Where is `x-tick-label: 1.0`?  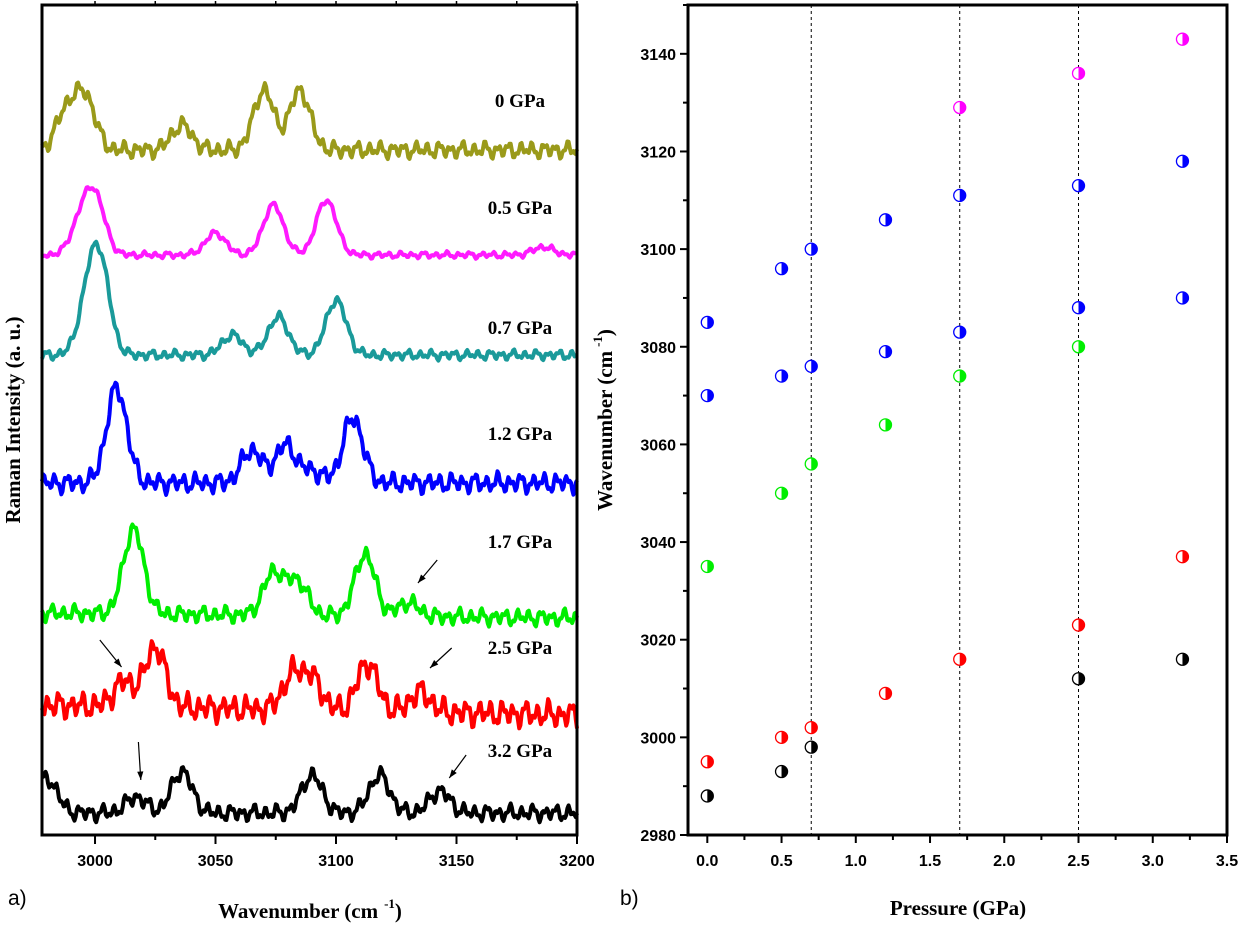 x-tick-label: 1.0 is located at coordinates (856, 861).